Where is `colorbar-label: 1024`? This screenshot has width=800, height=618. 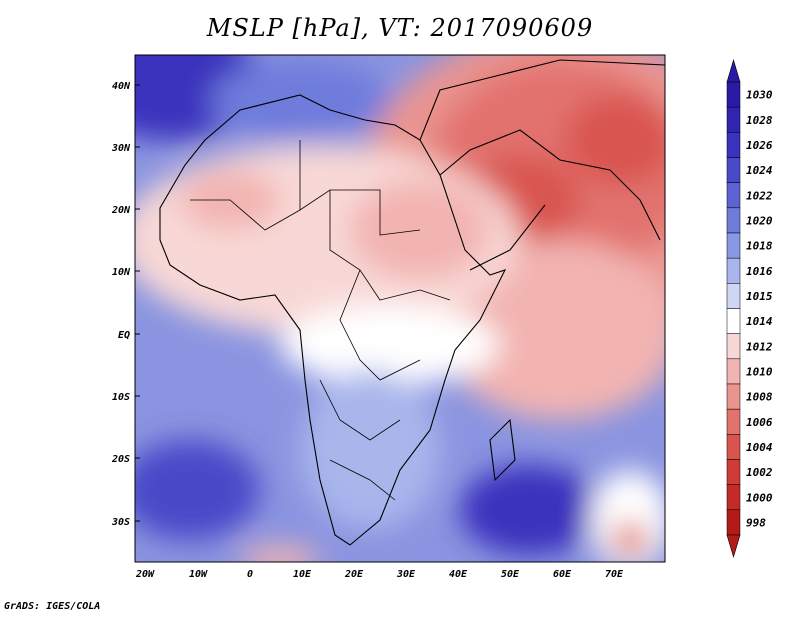
colorbar-label: 1024 is located at coordinates (759, 170).